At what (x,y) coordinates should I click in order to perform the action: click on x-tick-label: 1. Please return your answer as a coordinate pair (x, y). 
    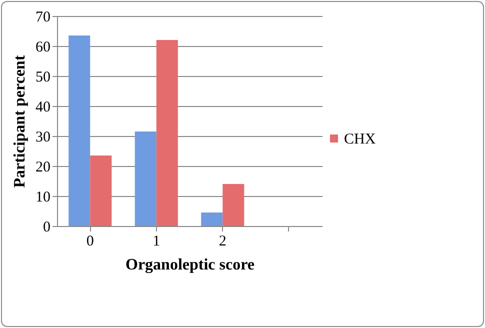
    Looking at the image, I should click on (156, 242).